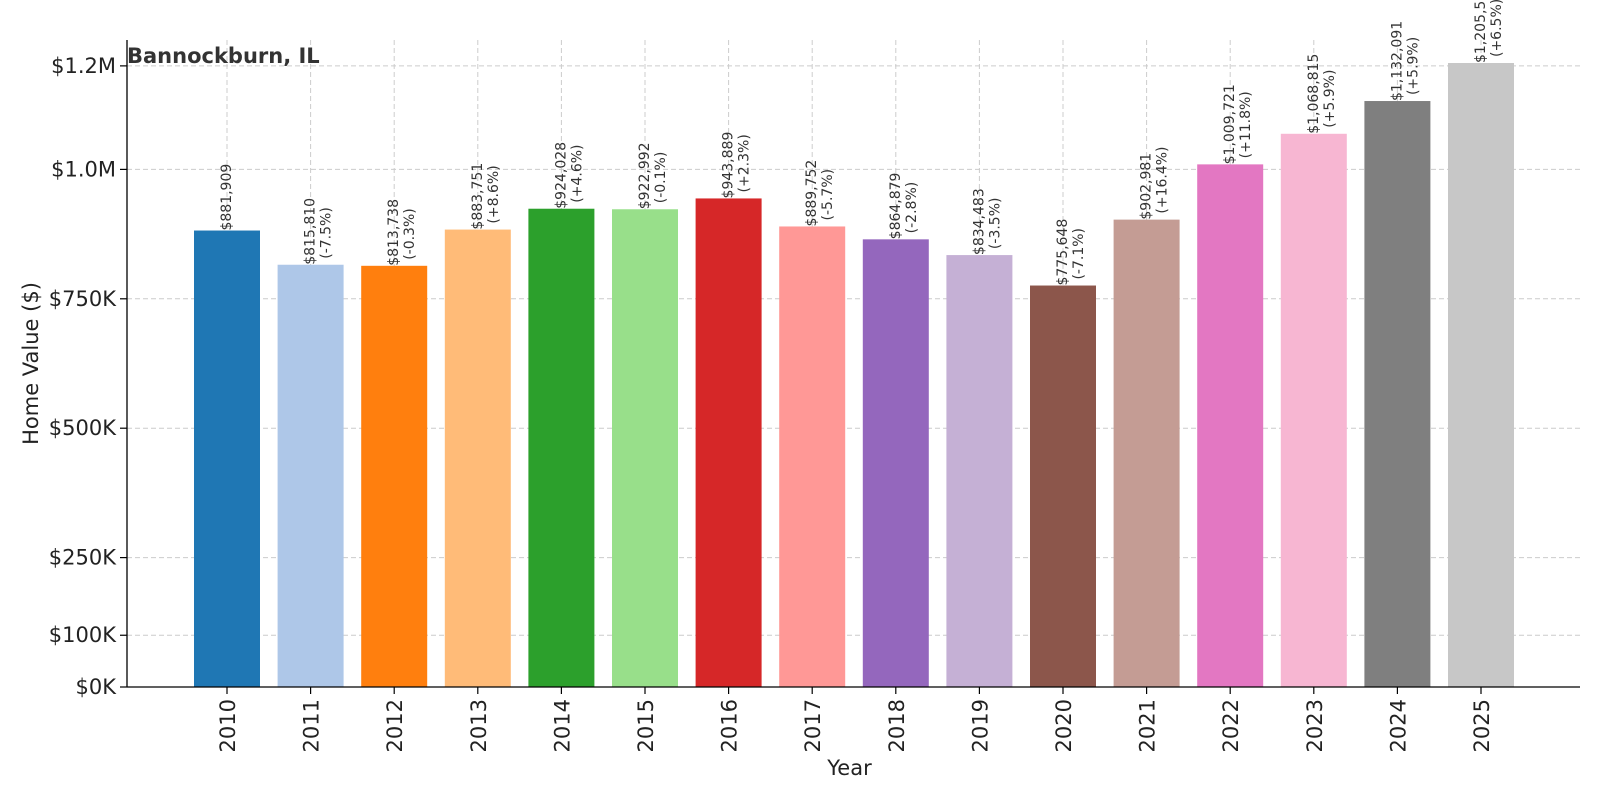 This screenshot has height=804, width=1600. What do you see at coordinates (1315, 725) in the screenshot?
I see `x-tick-label: 2023` at bounding box center [1315, 725].